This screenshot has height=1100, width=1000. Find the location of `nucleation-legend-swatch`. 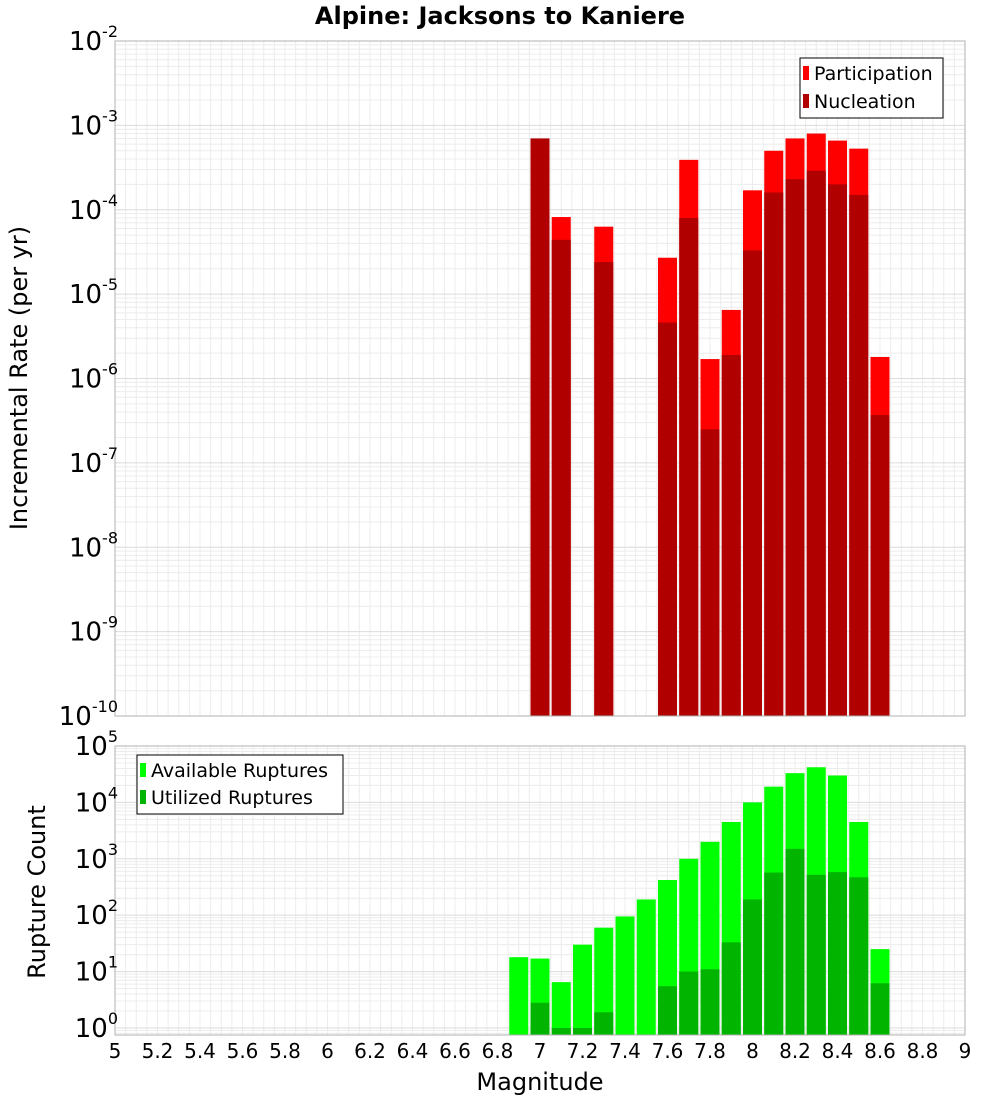

nucleation-legend-swatch is located at coordinates (806, 101).